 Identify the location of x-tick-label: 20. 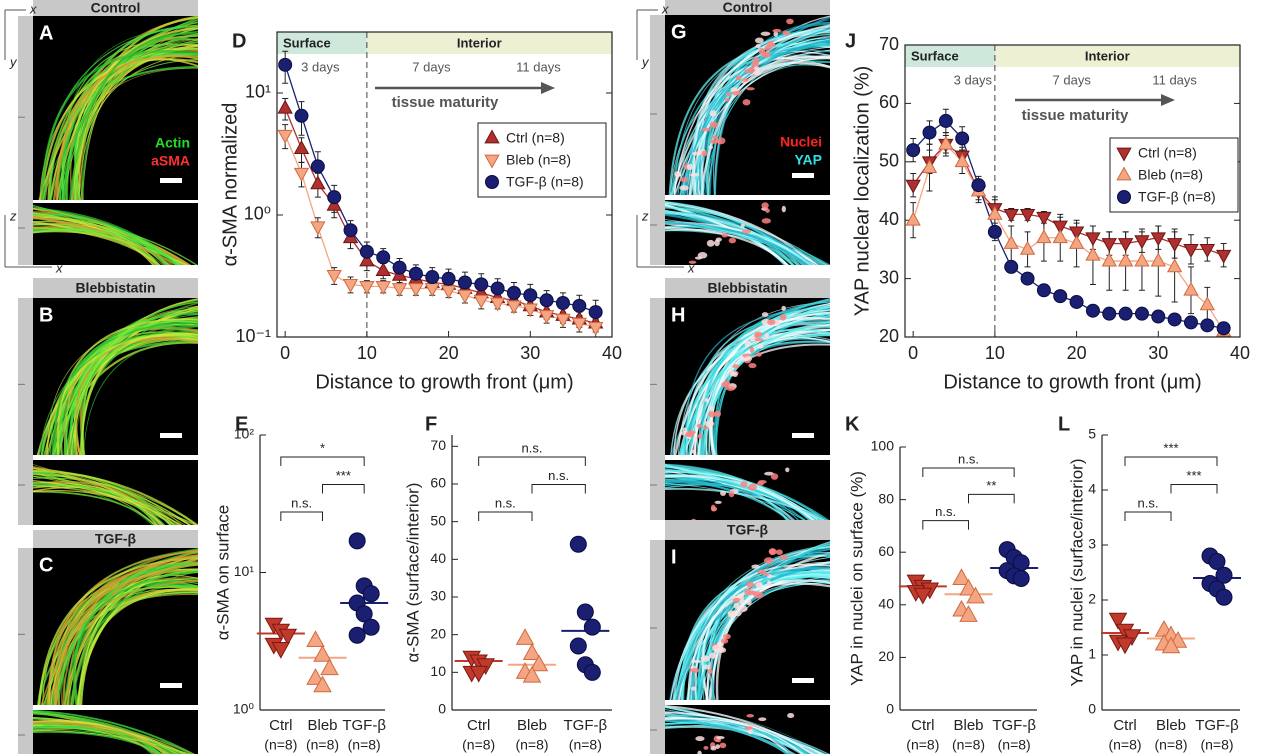
(1077, 353).